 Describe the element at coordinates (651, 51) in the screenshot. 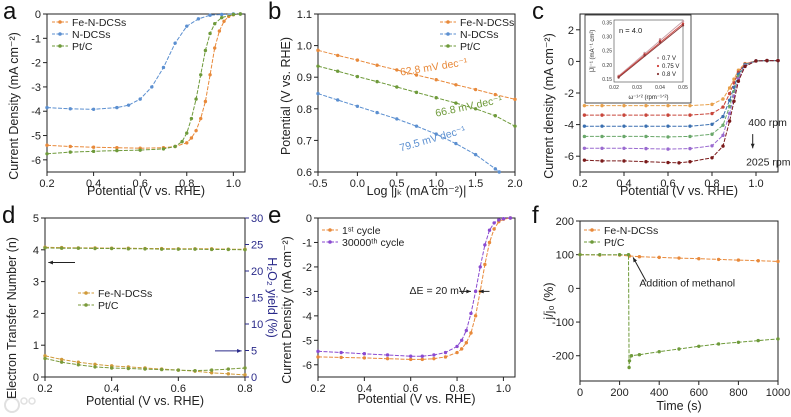

I see `inset-fit-line` at that location.